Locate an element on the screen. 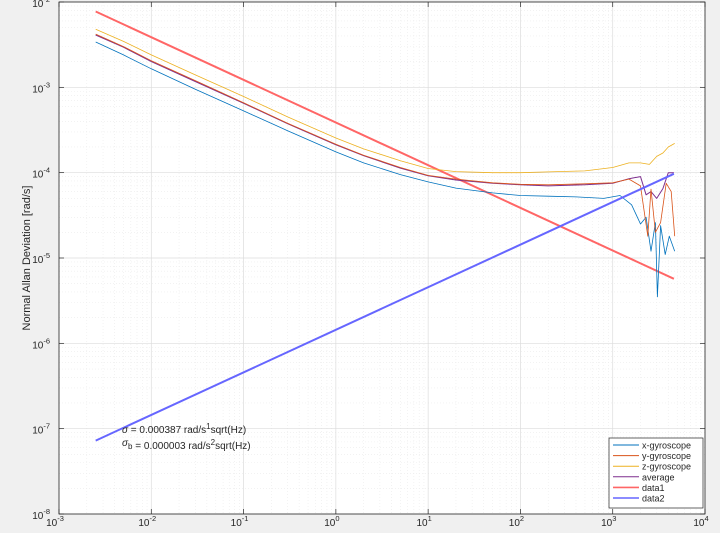 The width and height of the screenshot is (720, 533). tick-exponent: -4 is located at coordinates (46, 170).